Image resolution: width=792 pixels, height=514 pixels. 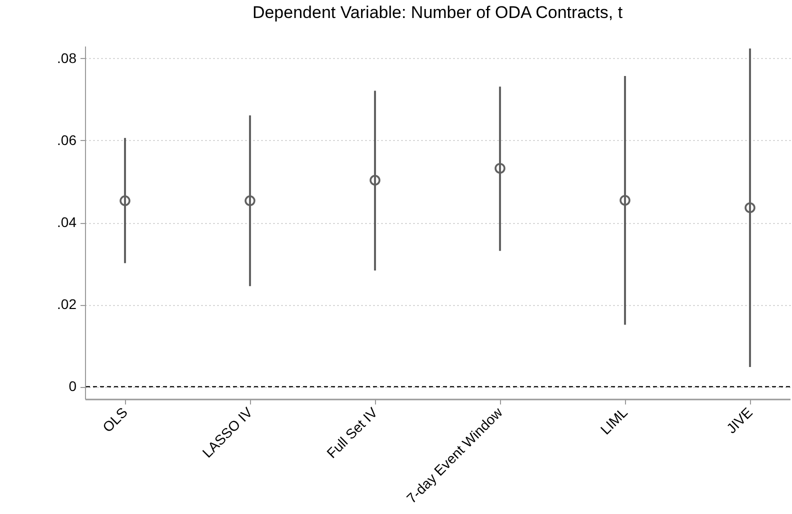 What do you see at coordinates (67, 140) in the screenshot?
I see `y-tick-label: .06` at bounding box center [67, 140].